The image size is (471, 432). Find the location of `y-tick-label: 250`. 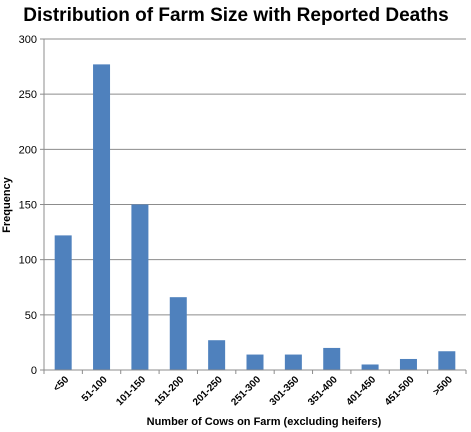

y-tick-label: 250 is located at coordinates (28, 95).